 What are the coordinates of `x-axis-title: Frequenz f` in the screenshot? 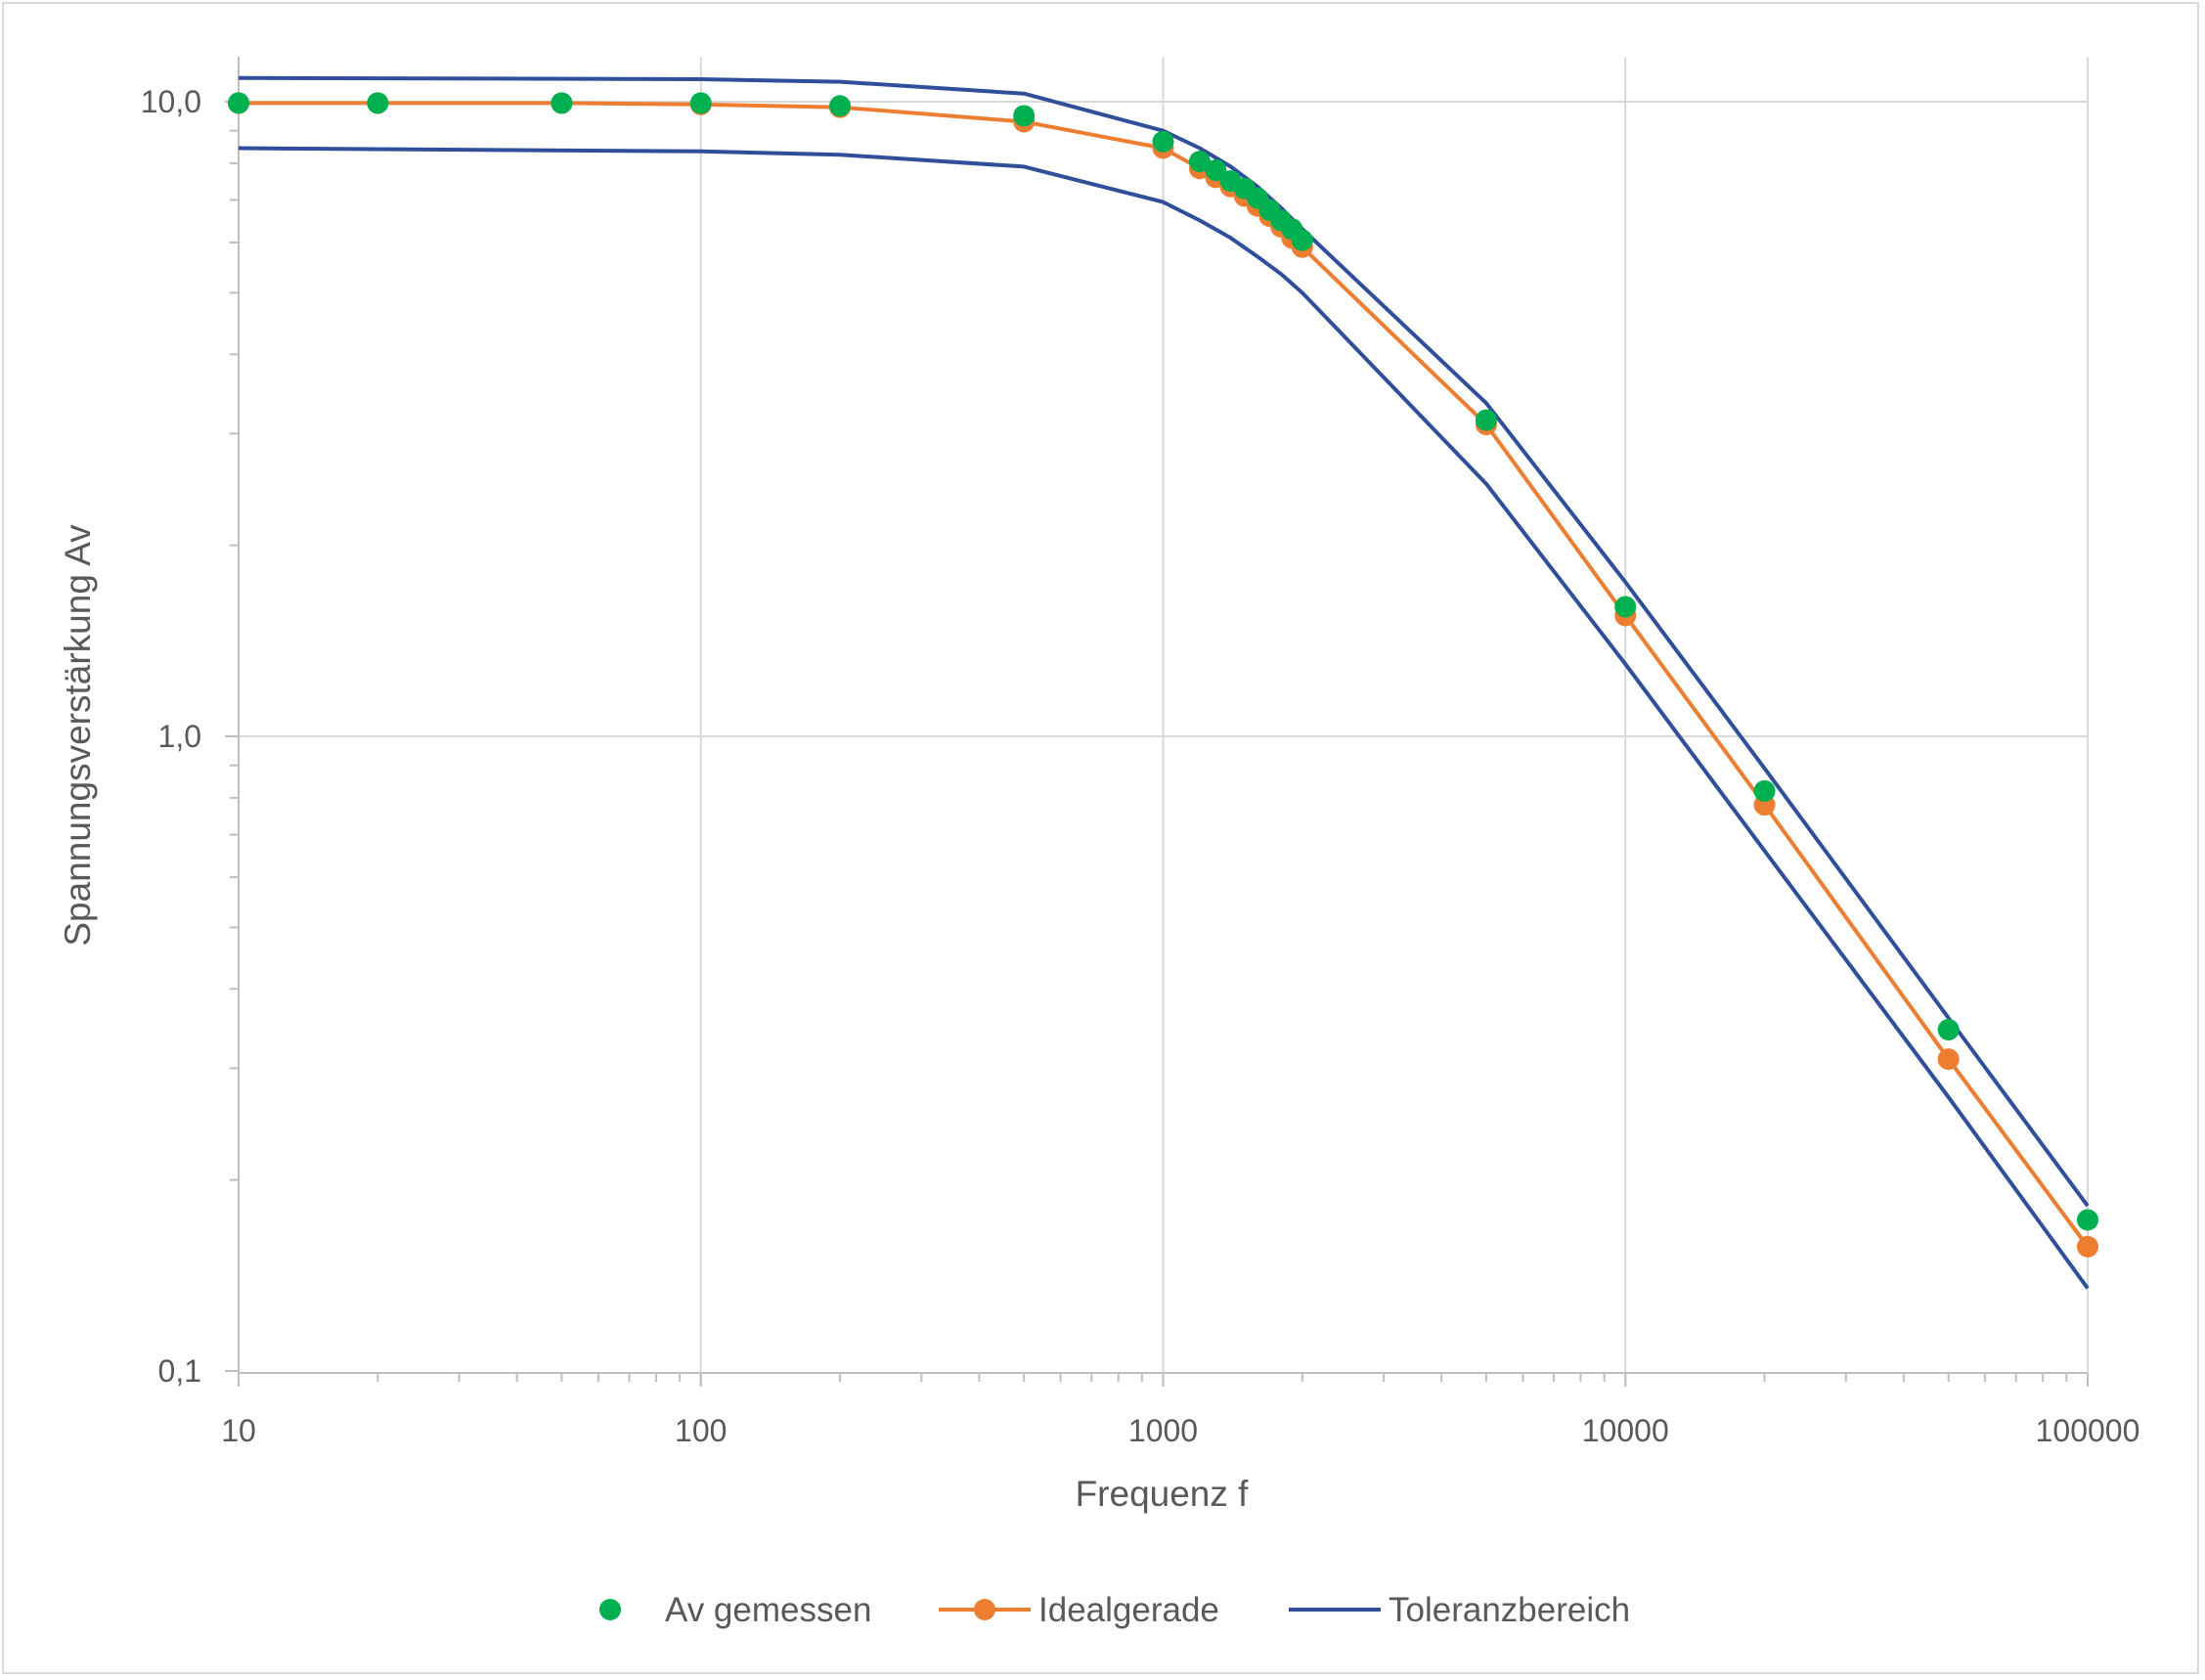 It's located at (1163, 1494).